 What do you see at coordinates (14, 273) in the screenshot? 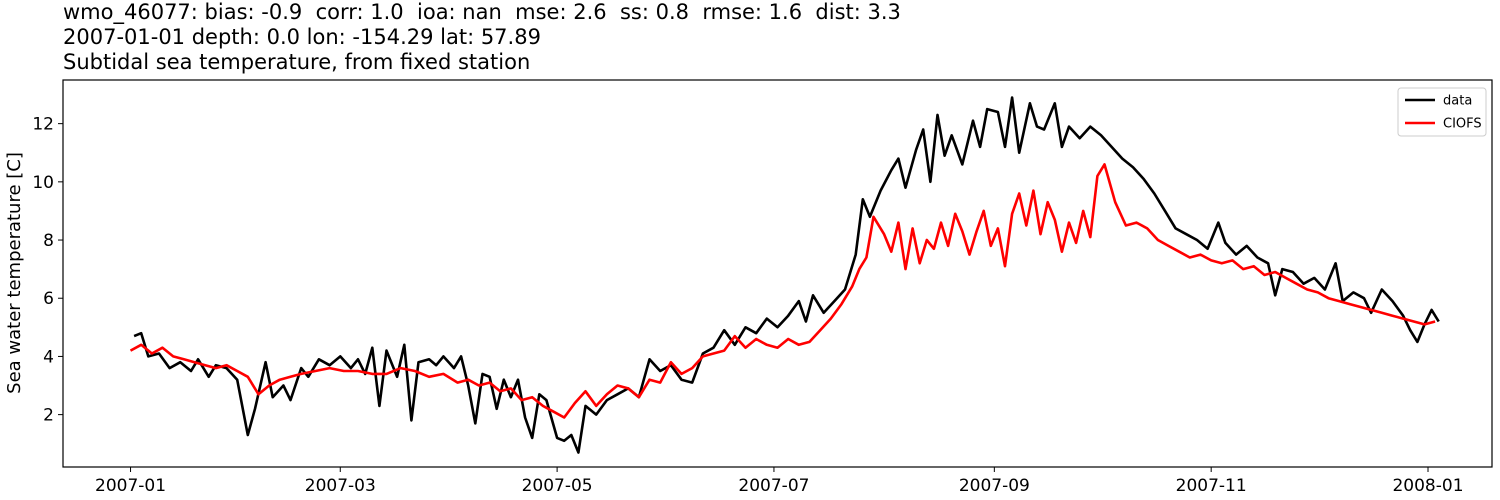
I see `y-axis-label: Sea water temperature [C]` at bounding box center [14, 273].